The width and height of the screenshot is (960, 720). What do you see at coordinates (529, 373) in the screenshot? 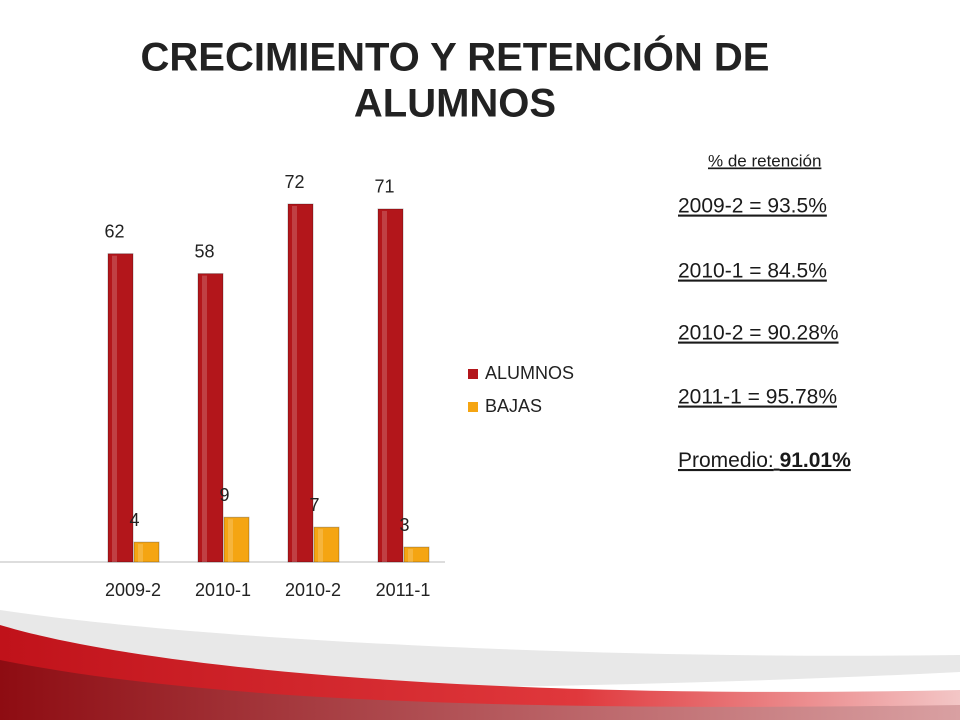
I see `legend-label: ALUMNOS` at bounding box center [529, 373].